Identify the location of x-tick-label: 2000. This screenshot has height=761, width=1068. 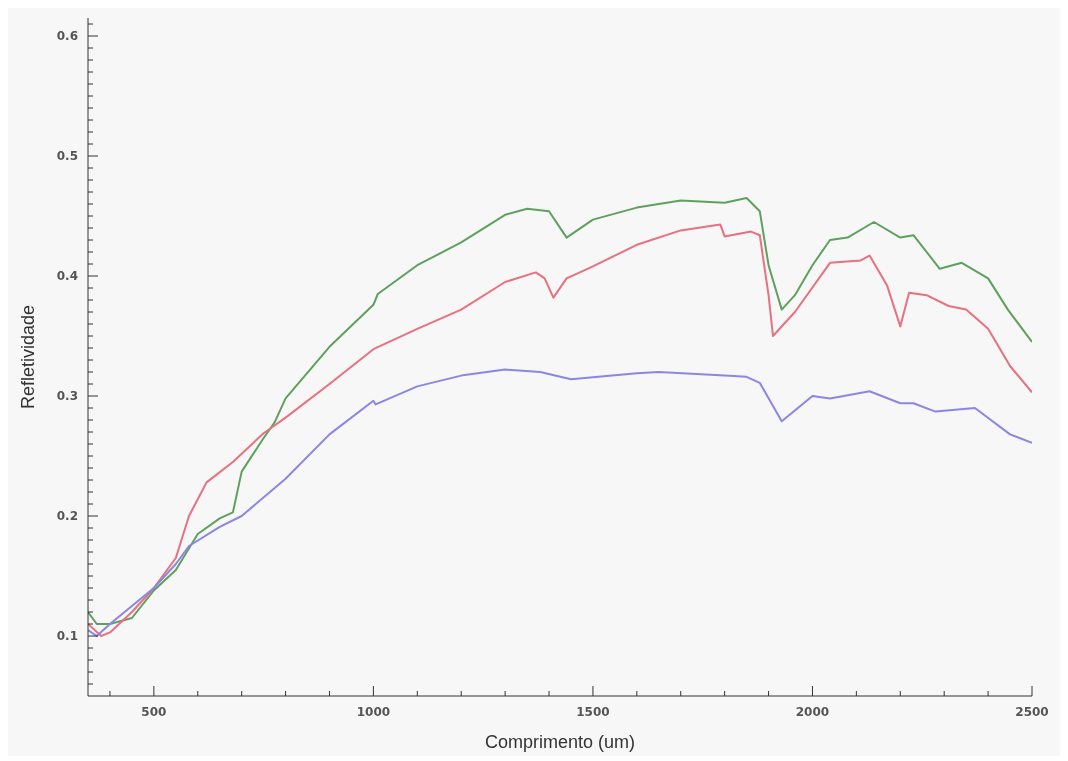
(812, 712).